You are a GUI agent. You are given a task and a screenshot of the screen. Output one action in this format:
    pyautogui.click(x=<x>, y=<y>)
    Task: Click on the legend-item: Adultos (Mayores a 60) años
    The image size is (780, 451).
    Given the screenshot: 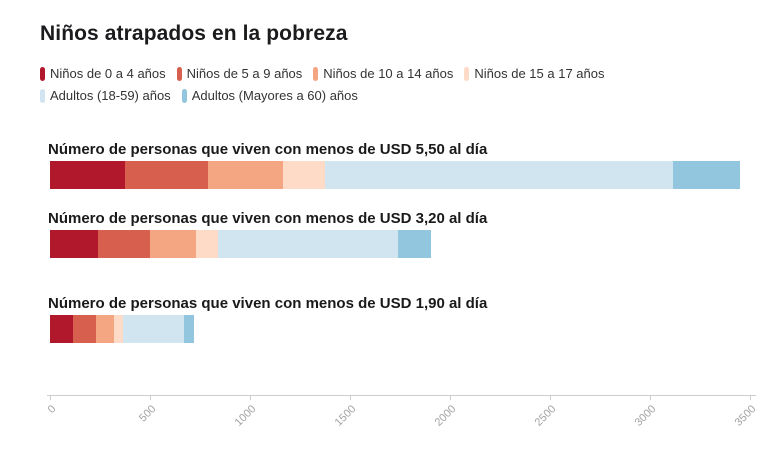 What is the action you would take?
    pyautogui.click(x=269, y=96)
    